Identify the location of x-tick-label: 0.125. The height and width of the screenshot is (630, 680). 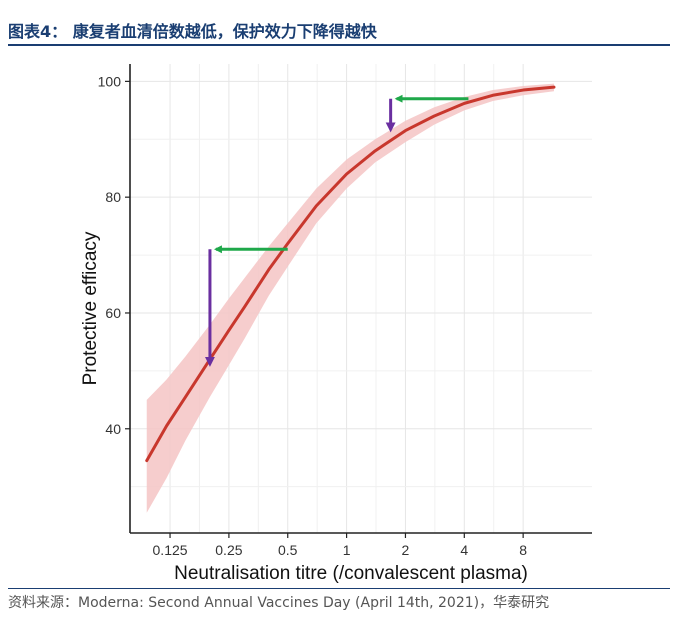
(170, 550).